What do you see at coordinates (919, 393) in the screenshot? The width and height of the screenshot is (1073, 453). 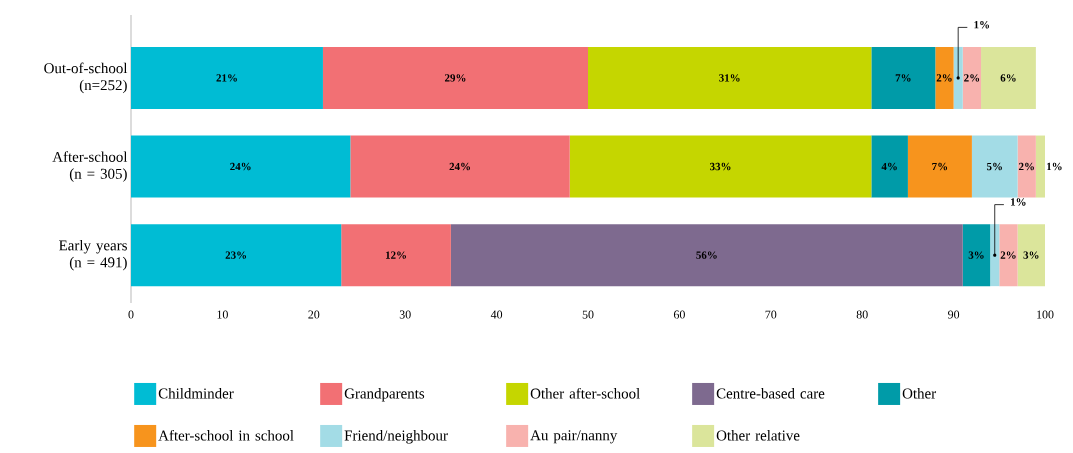 I see `legend-label: Other` at bounding box center [919, 393].